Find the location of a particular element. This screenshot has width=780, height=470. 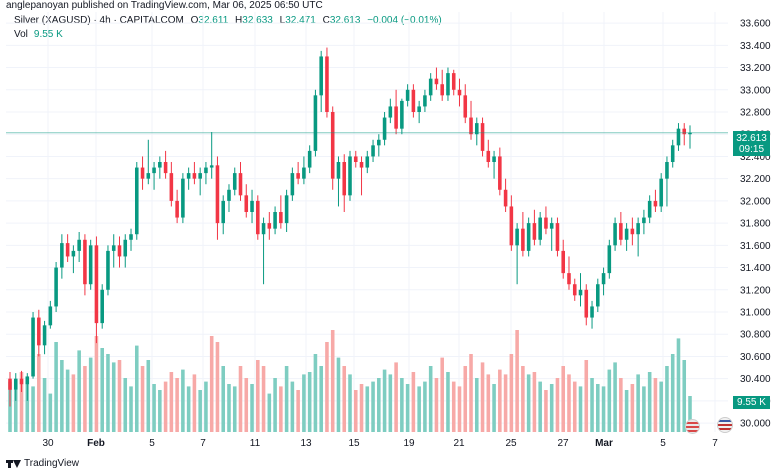

economic-event-icon is located at coordinates (725, 425).